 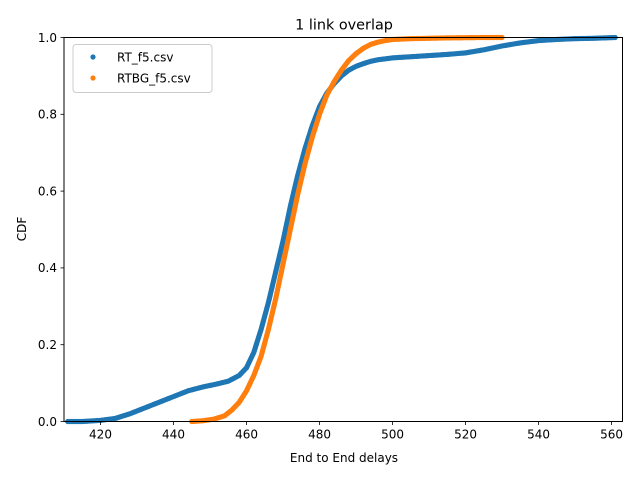 I want to click on legend-box, so click(x=142, y=68).